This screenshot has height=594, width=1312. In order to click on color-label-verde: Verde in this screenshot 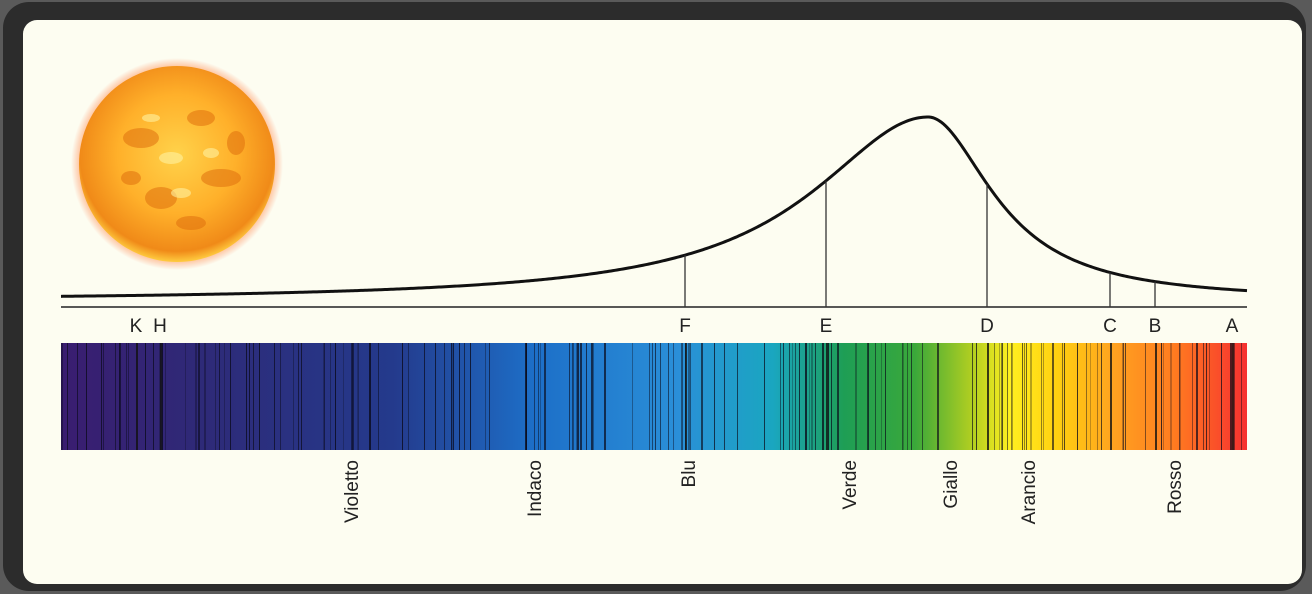, I will do `click(850, 485)`.